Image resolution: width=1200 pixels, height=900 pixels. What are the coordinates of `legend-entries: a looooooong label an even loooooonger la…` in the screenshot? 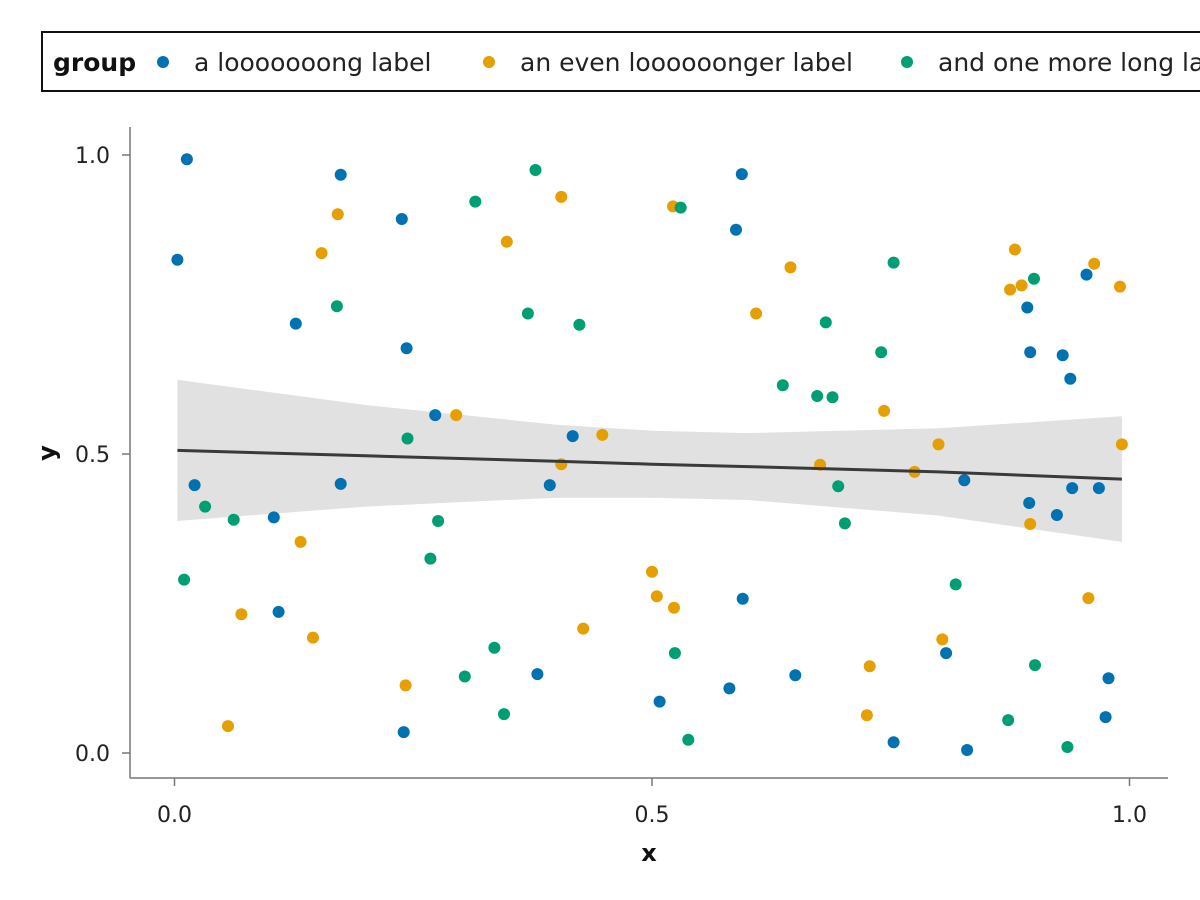 It's located at (678, 62).